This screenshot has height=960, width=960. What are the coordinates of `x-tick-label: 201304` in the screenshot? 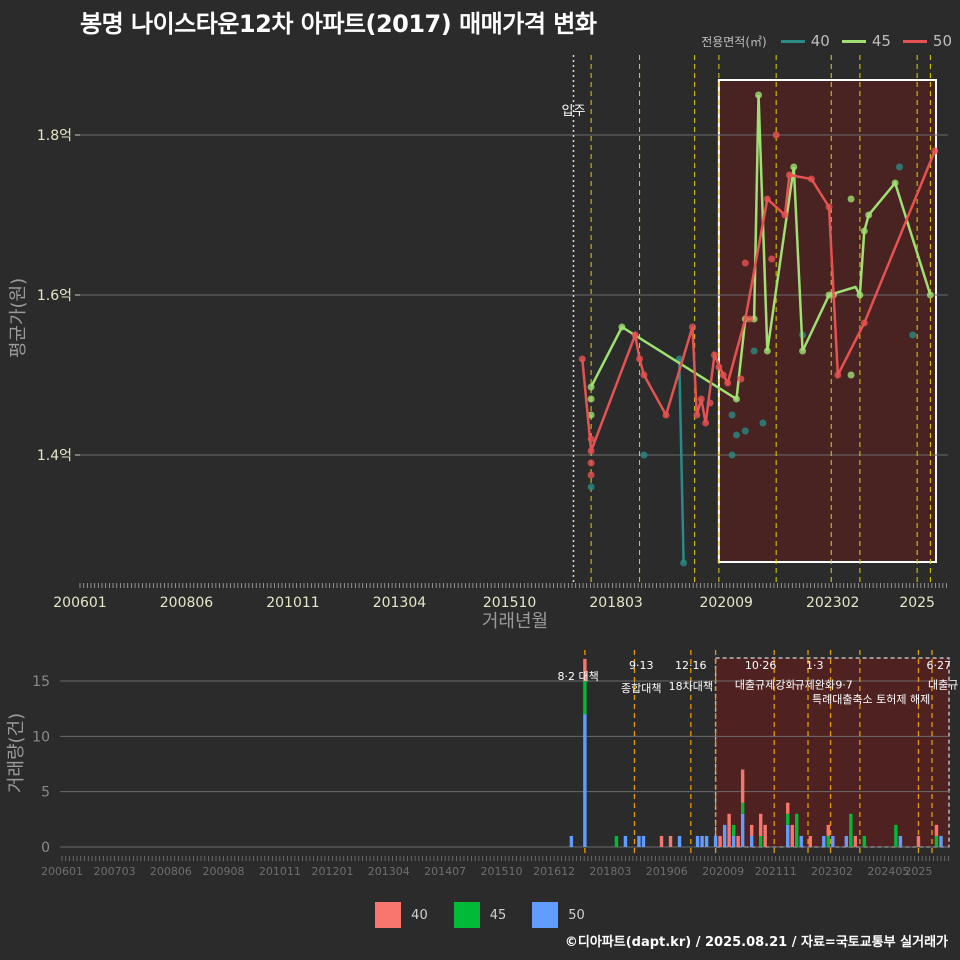 It's located at (389, 871).